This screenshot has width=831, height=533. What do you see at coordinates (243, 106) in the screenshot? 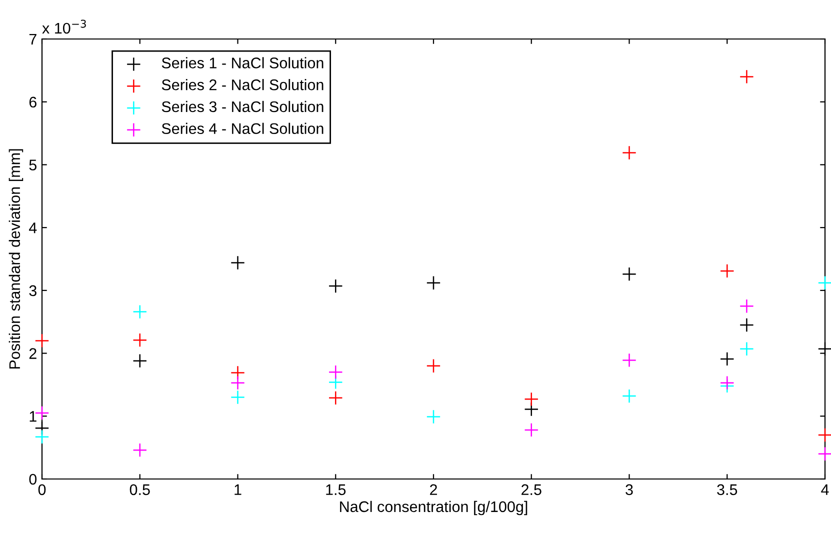
I see `legend-label: Series 3 - NaCl Solution` at bounding box center [243, 106].